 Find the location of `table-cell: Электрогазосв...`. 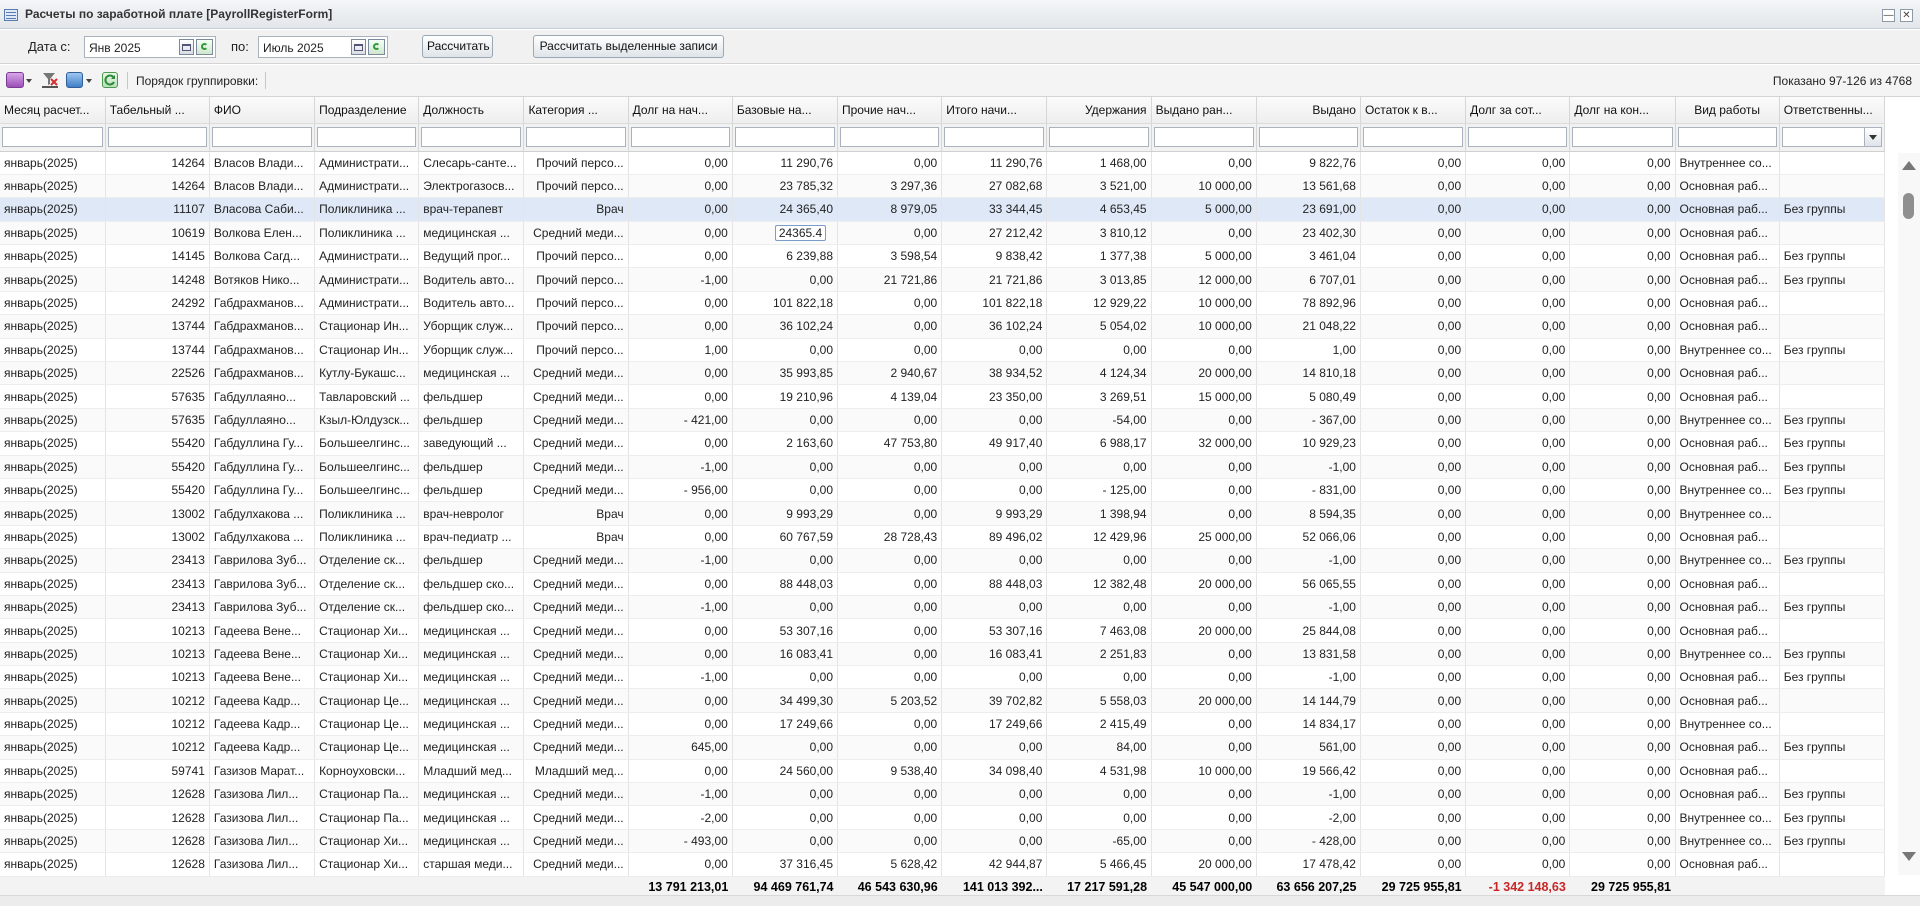

table-cell: Электрогазосв... is located at coordinates (471, 186).